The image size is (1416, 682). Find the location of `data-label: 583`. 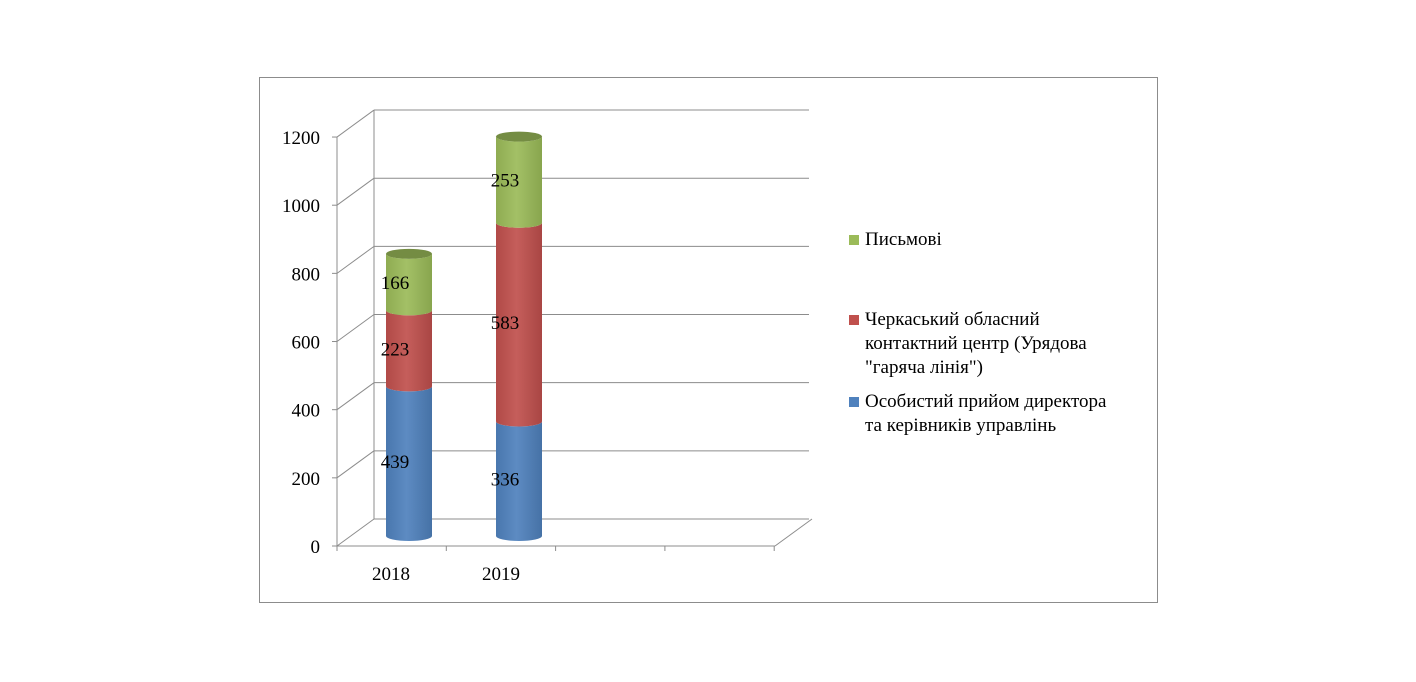

data-label: 583 is located at coordinates (505, 323).